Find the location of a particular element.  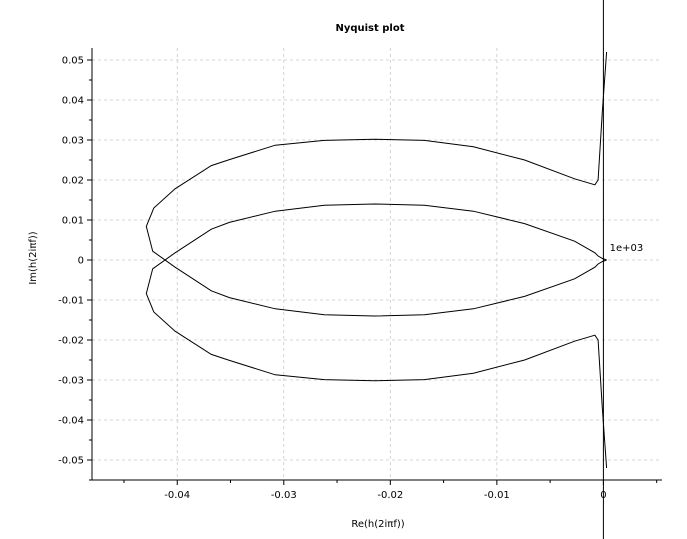

y-axis-label: Im(h(2iπf)) is located at coordinates (33, 257).